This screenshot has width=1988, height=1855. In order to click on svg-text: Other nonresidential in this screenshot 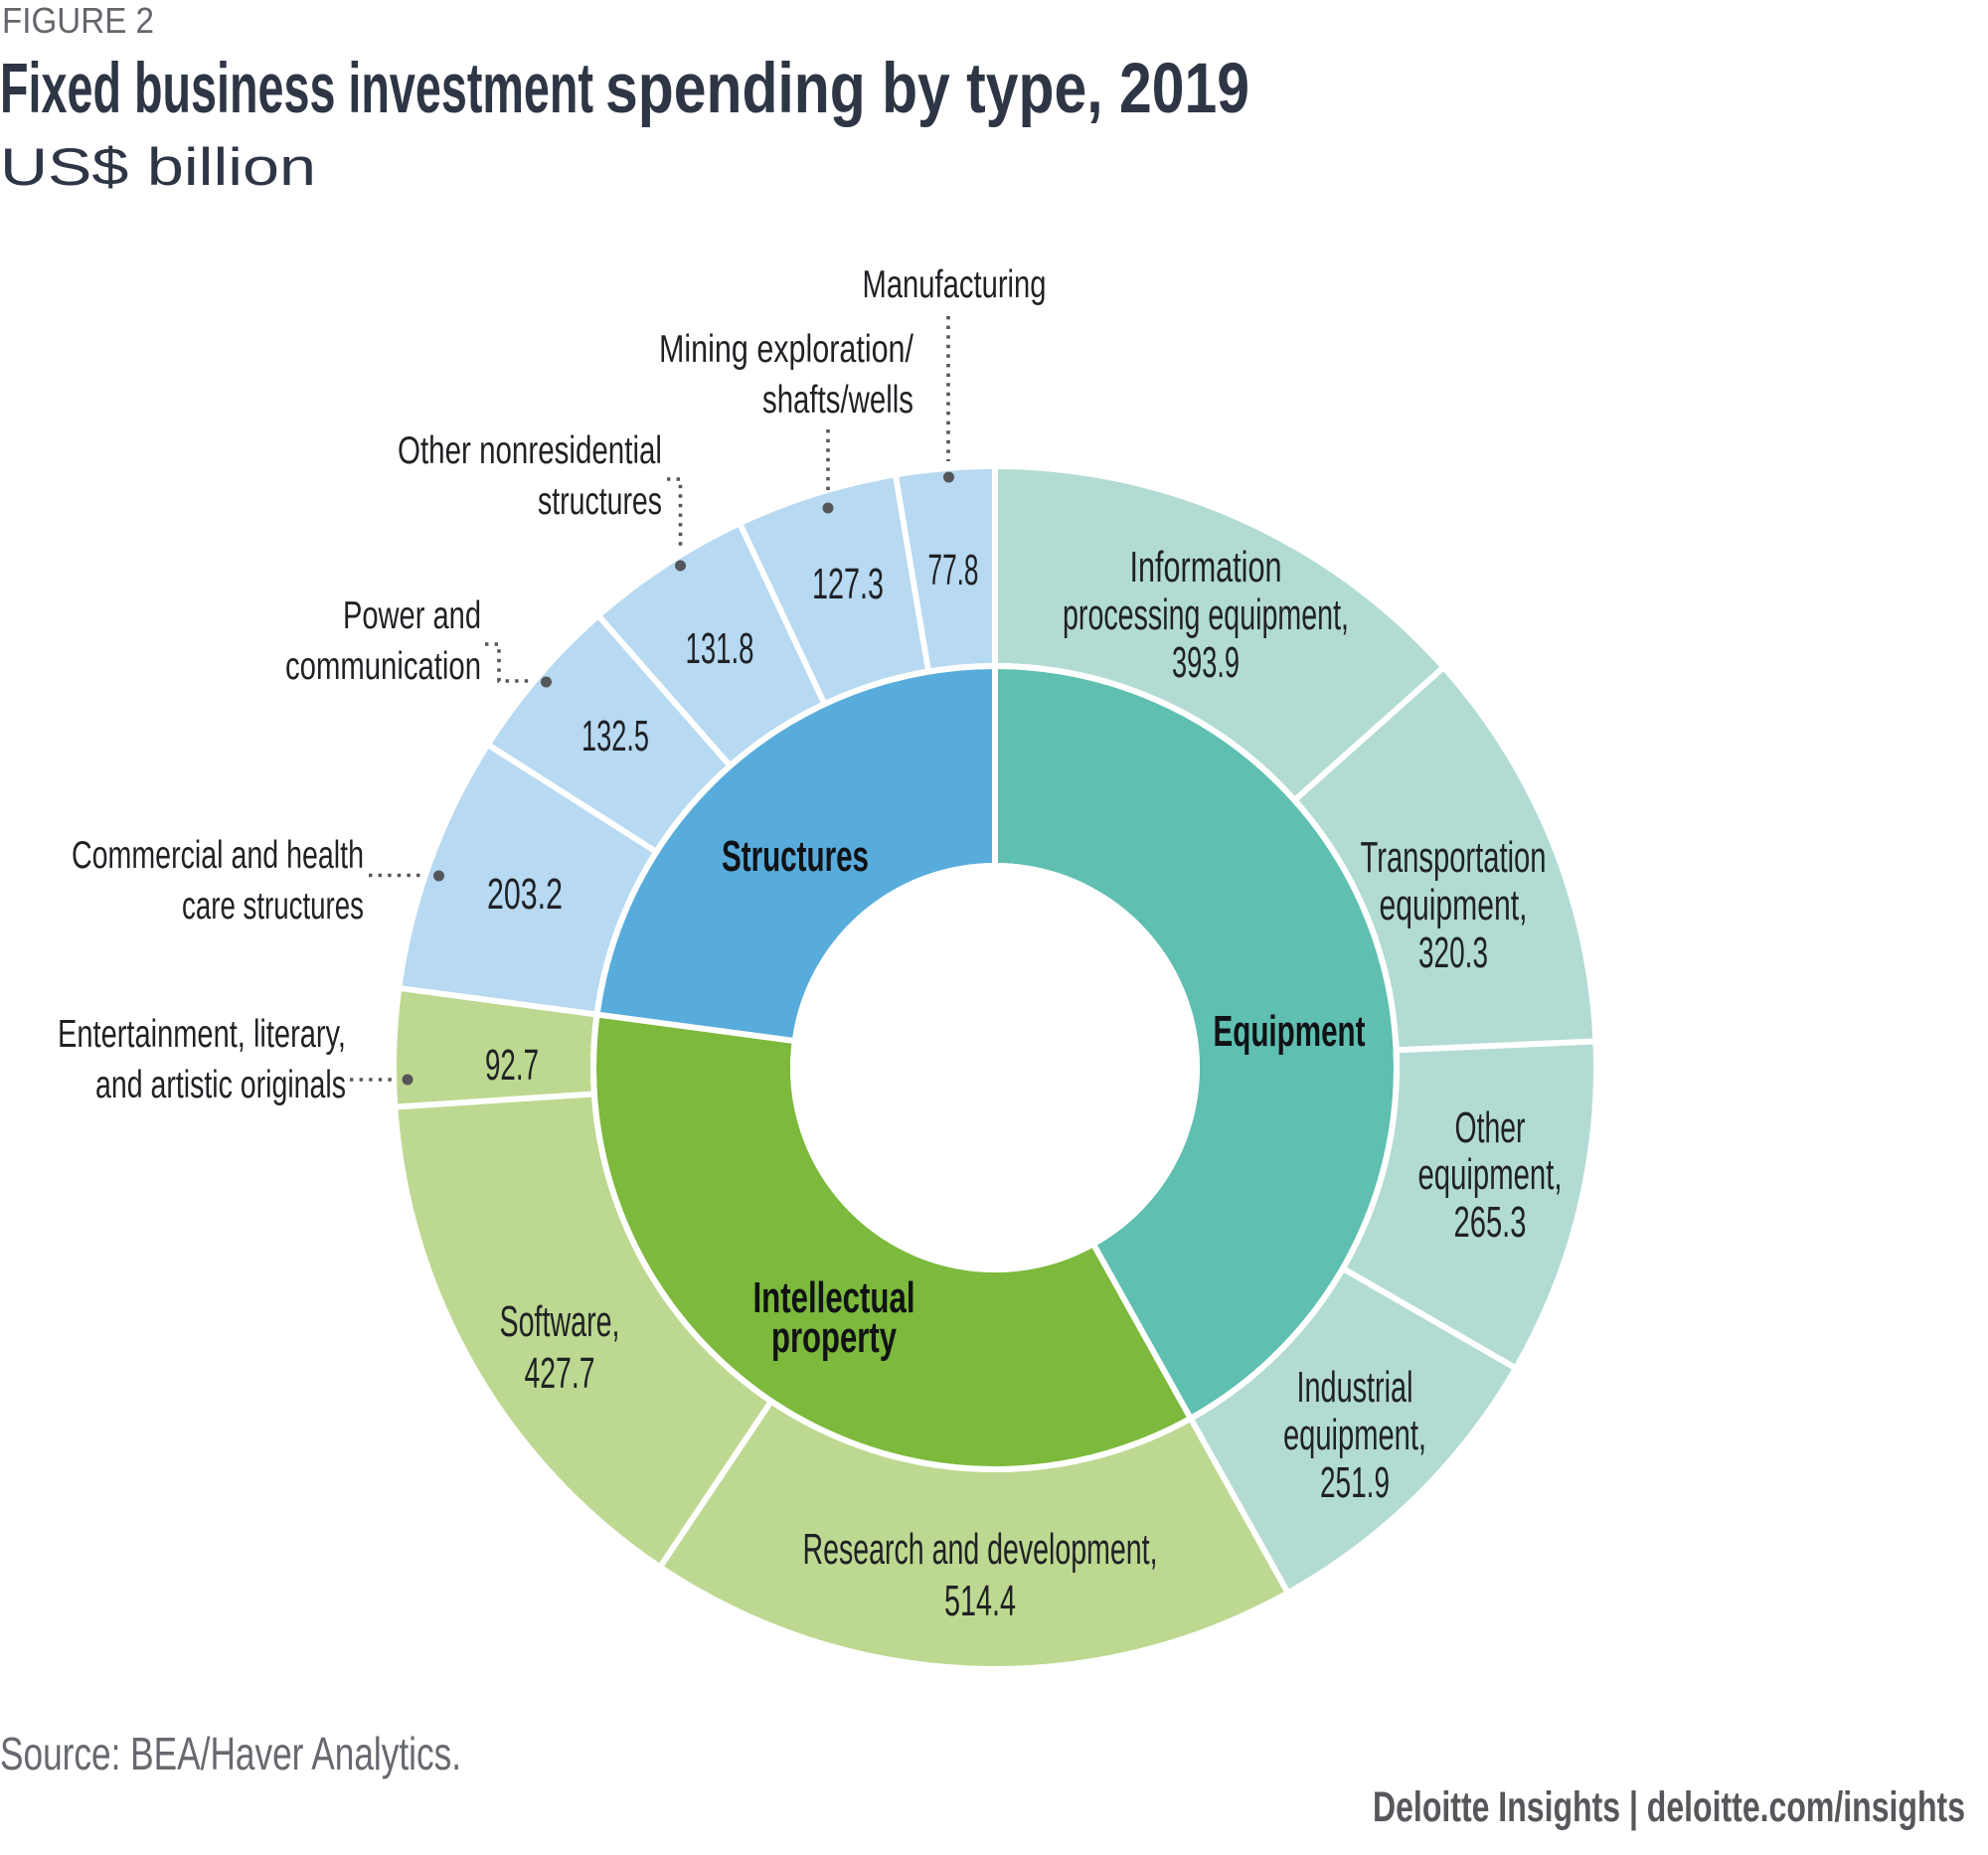, I will do `click(530, 450)`.